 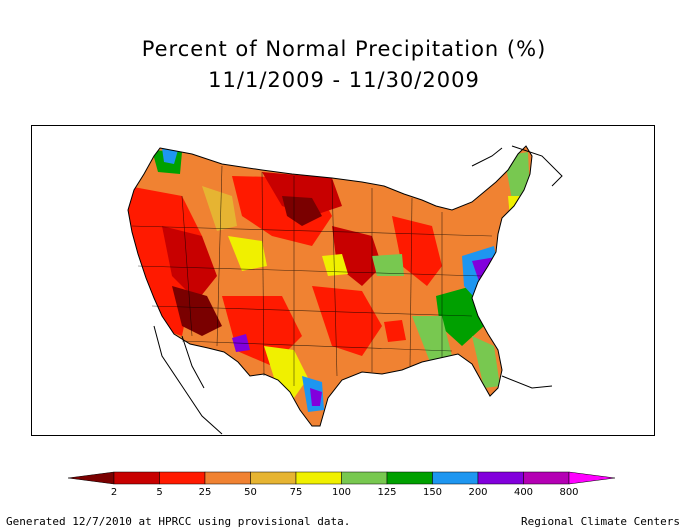 What do you see at coordinates (344, 49) in the screenshot?
I see `map-title: Percent of Normal Precipitation (%)` at bounding box center [344, 49].